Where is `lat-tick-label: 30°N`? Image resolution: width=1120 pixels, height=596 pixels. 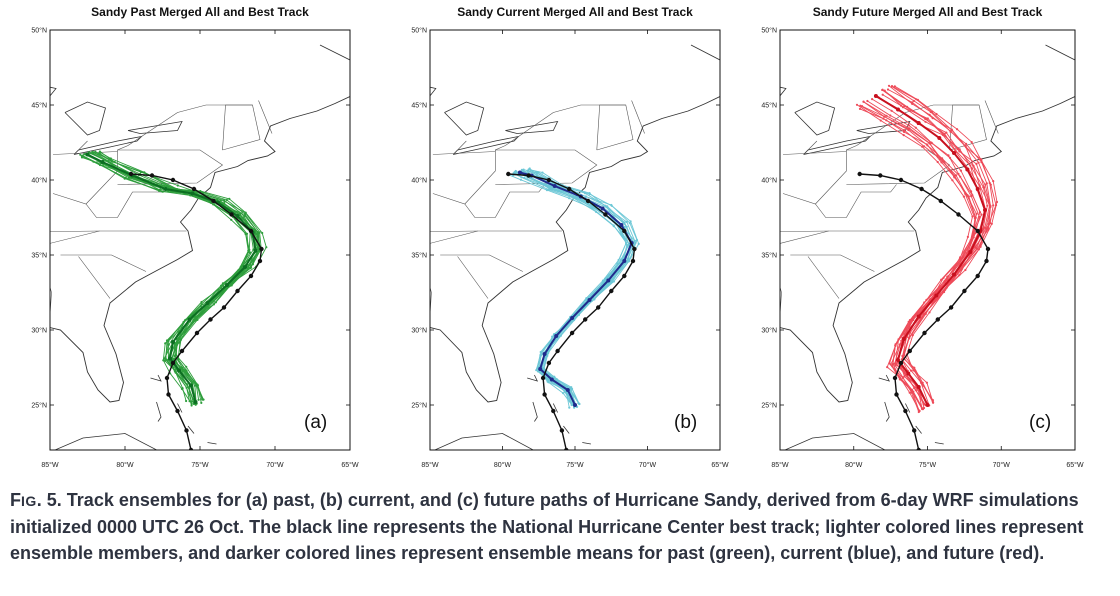 lat-tick-label: 30°N is located at coordinates (769, 331).